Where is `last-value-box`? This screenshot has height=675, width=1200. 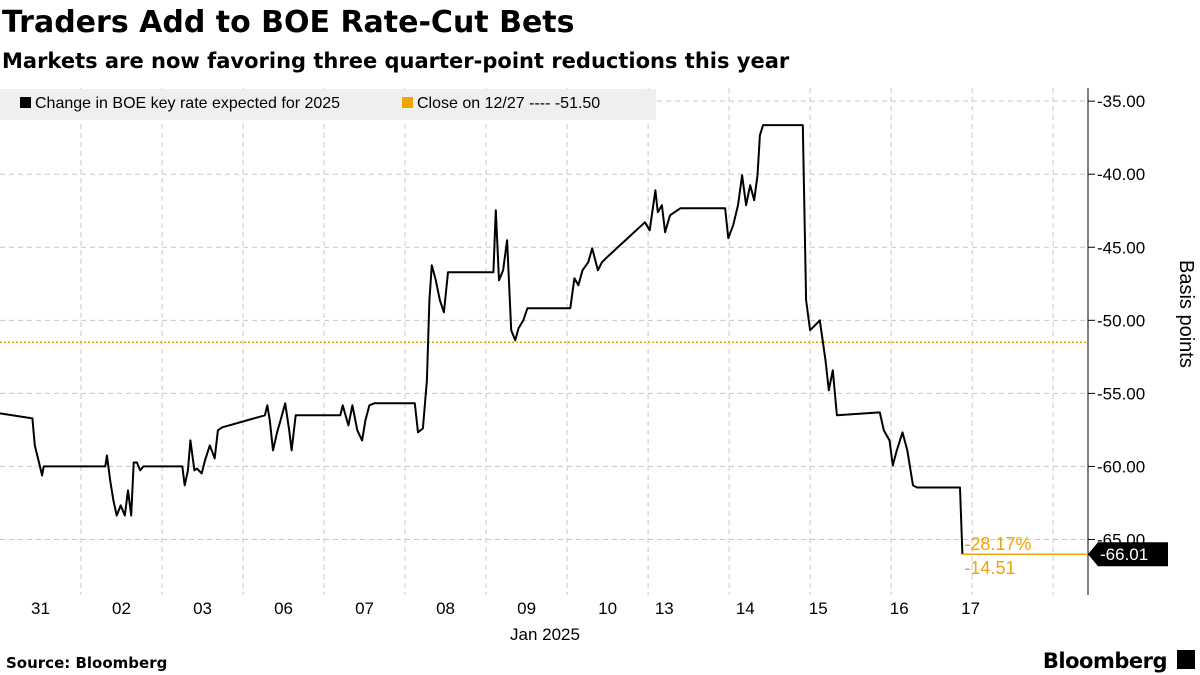 last-value-box is located at coordinates (1128, 554).